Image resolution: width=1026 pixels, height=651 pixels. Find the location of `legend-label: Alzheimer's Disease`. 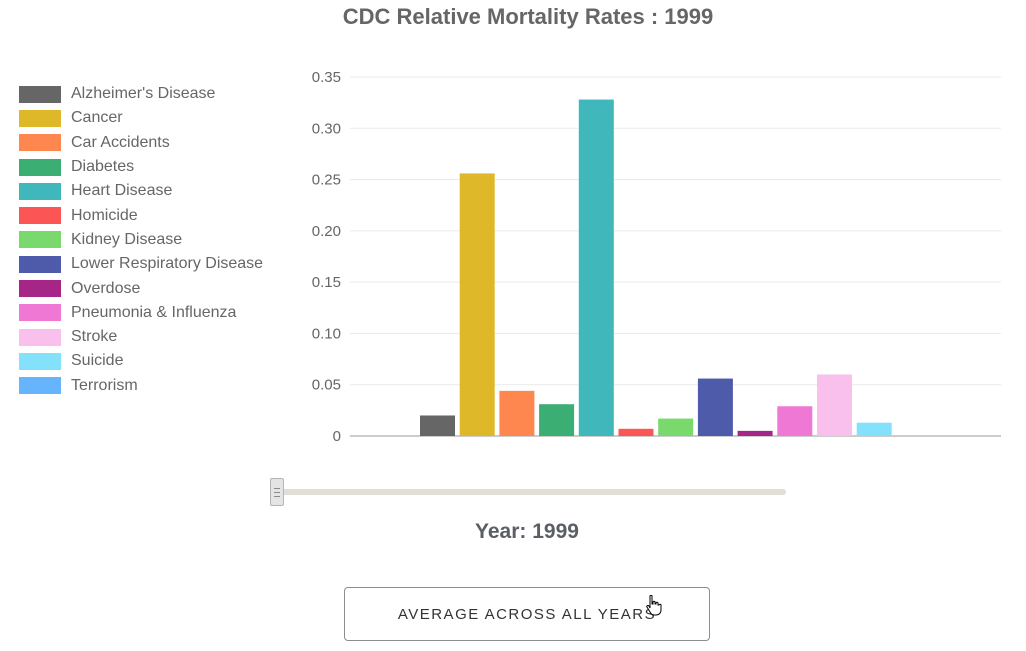

legend-label: Alzheimer's Disease is located at coordinates (143, 94).